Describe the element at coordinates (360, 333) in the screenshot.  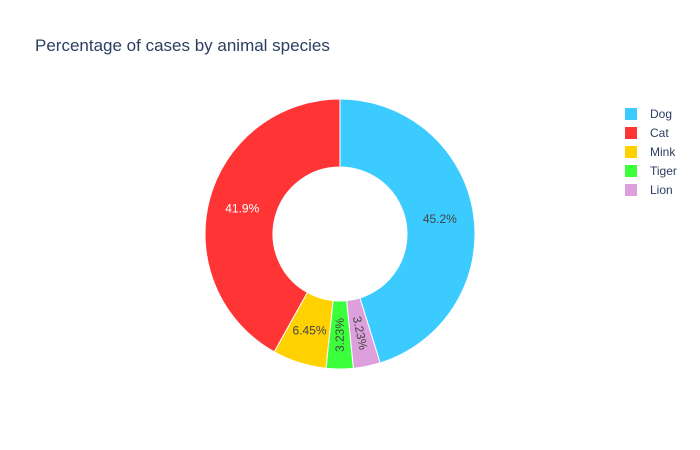
I see `slice-label-lion: 3.23%` at that location.